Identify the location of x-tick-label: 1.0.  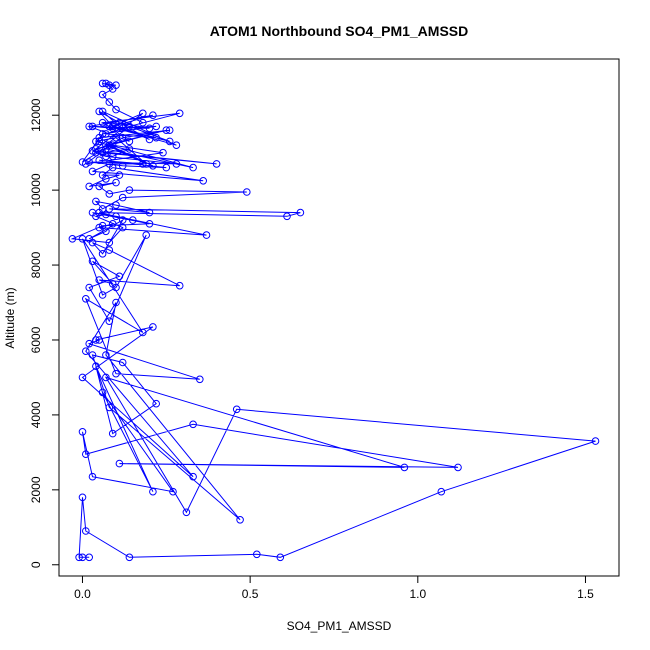
(417, 594).